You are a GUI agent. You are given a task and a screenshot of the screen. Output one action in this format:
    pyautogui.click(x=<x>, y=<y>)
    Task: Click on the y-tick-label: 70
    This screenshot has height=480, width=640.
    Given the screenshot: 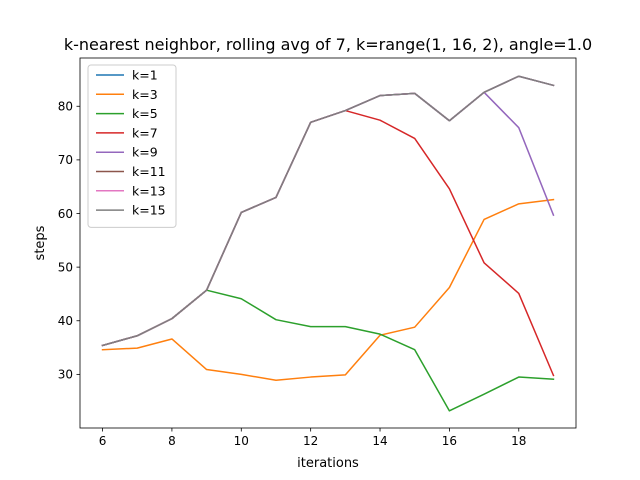 What is the action you would take?
    pyautogui.click(x=65, y=160)
    